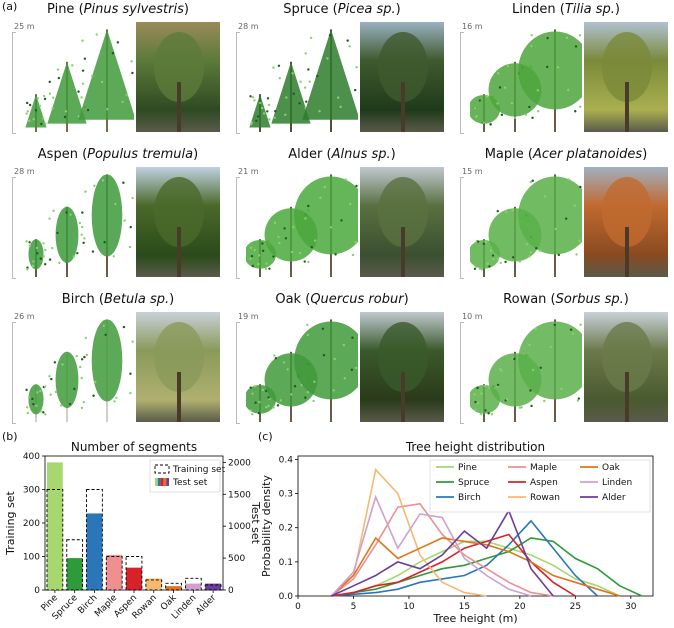 This screenshot has width=674, height=628. Describe the element at coordinates (248, 171) in the screenshot. I see `height-scale-label: 21 m` at that location.